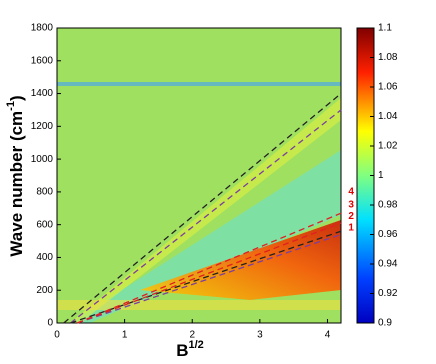  I want to click on y-label-sup: -1, so click(11, 106).